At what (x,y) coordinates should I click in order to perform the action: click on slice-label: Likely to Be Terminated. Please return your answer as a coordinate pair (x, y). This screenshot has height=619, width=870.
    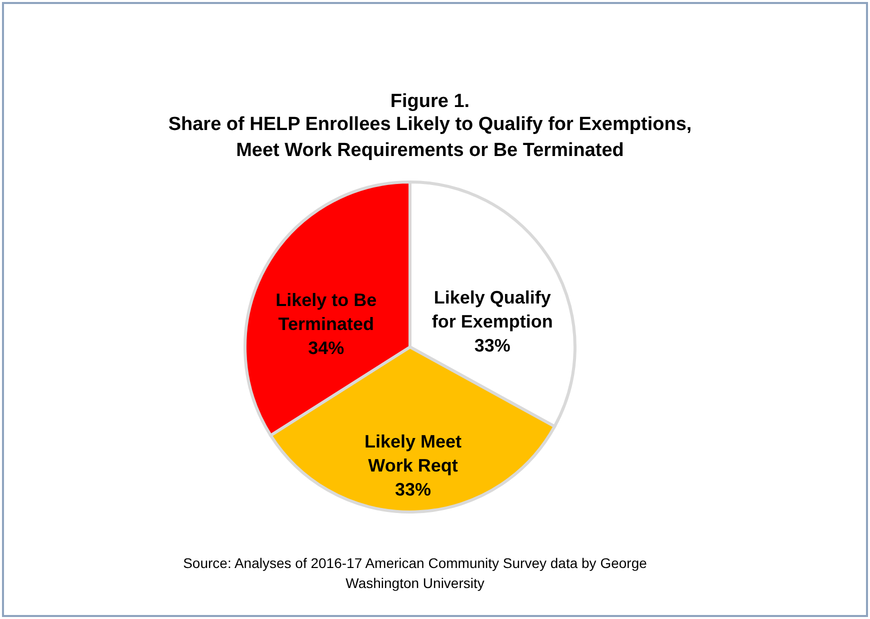
    Looking at the image, I should click on (326, 312).